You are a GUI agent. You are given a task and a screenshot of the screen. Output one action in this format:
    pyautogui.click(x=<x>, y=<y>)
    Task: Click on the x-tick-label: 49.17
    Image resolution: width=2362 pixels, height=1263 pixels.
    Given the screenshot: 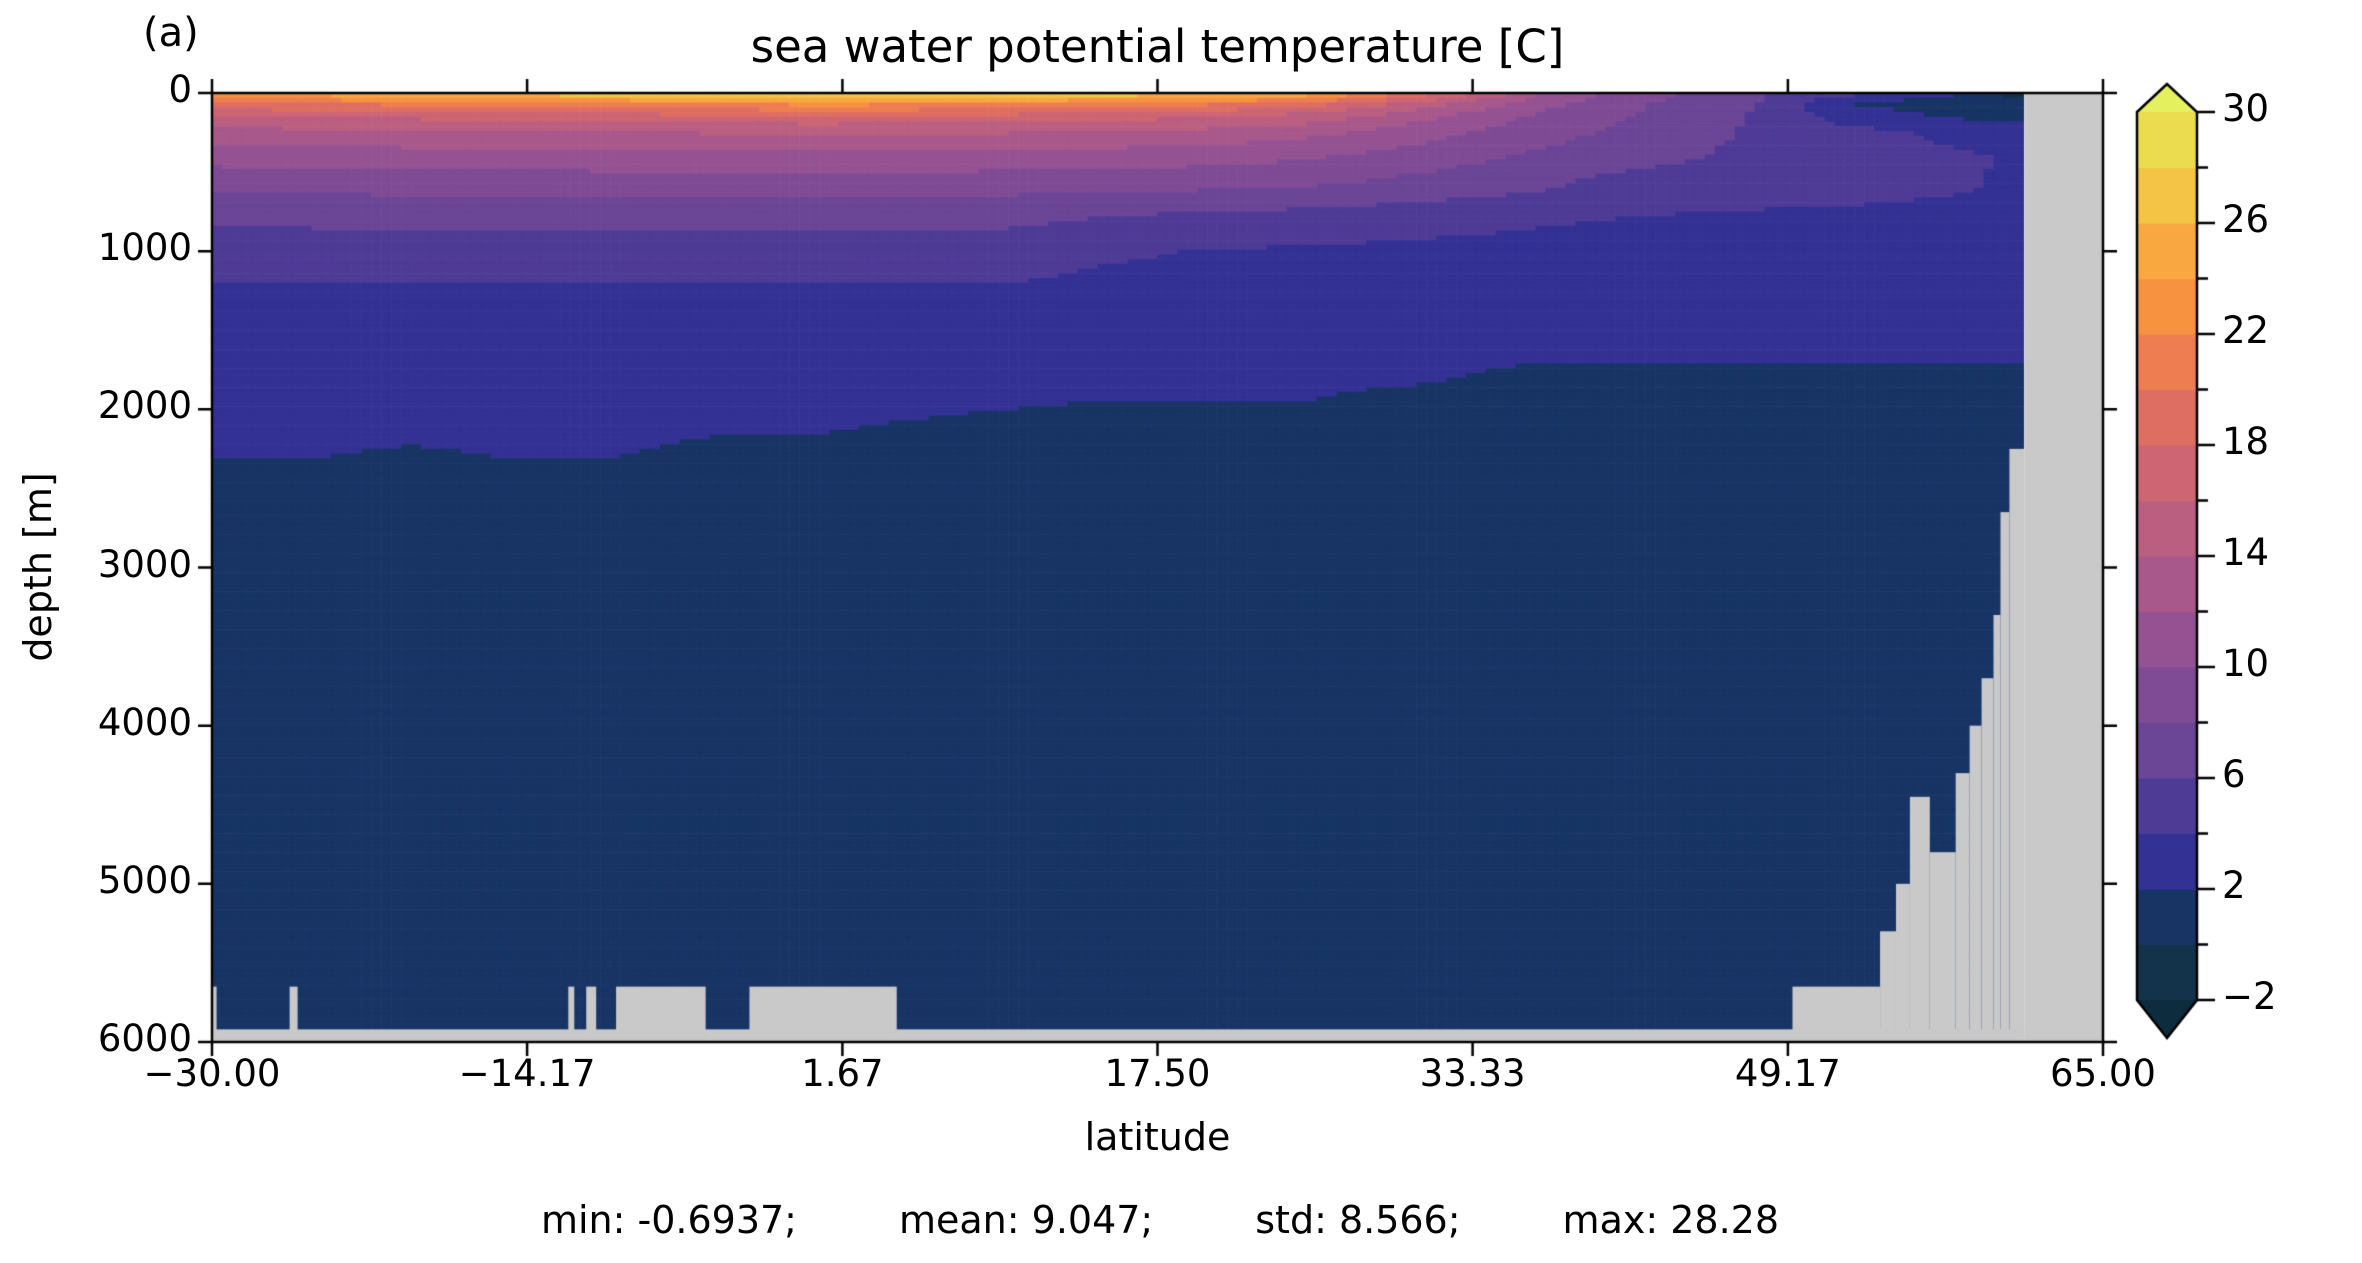 What is the action you would take?
    pyautogui.click(x=1787, y=1073)
    